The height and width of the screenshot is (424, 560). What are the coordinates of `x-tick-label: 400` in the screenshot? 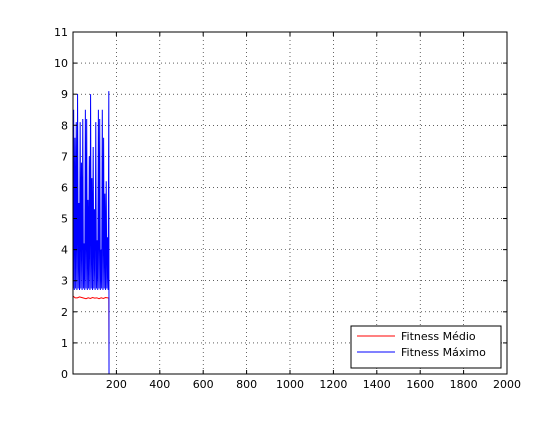 It's located at (159, 384).